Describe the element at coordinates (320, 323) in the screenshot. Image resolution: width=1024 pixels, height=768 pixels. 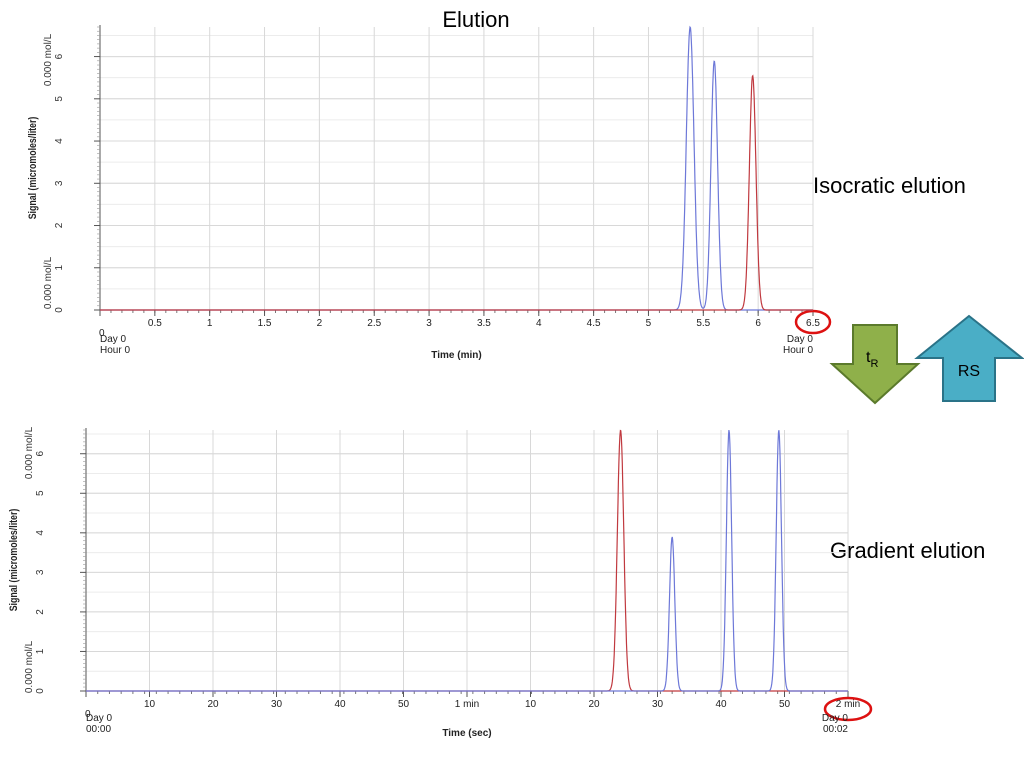
I see `x-tick-label: 2` at that location.